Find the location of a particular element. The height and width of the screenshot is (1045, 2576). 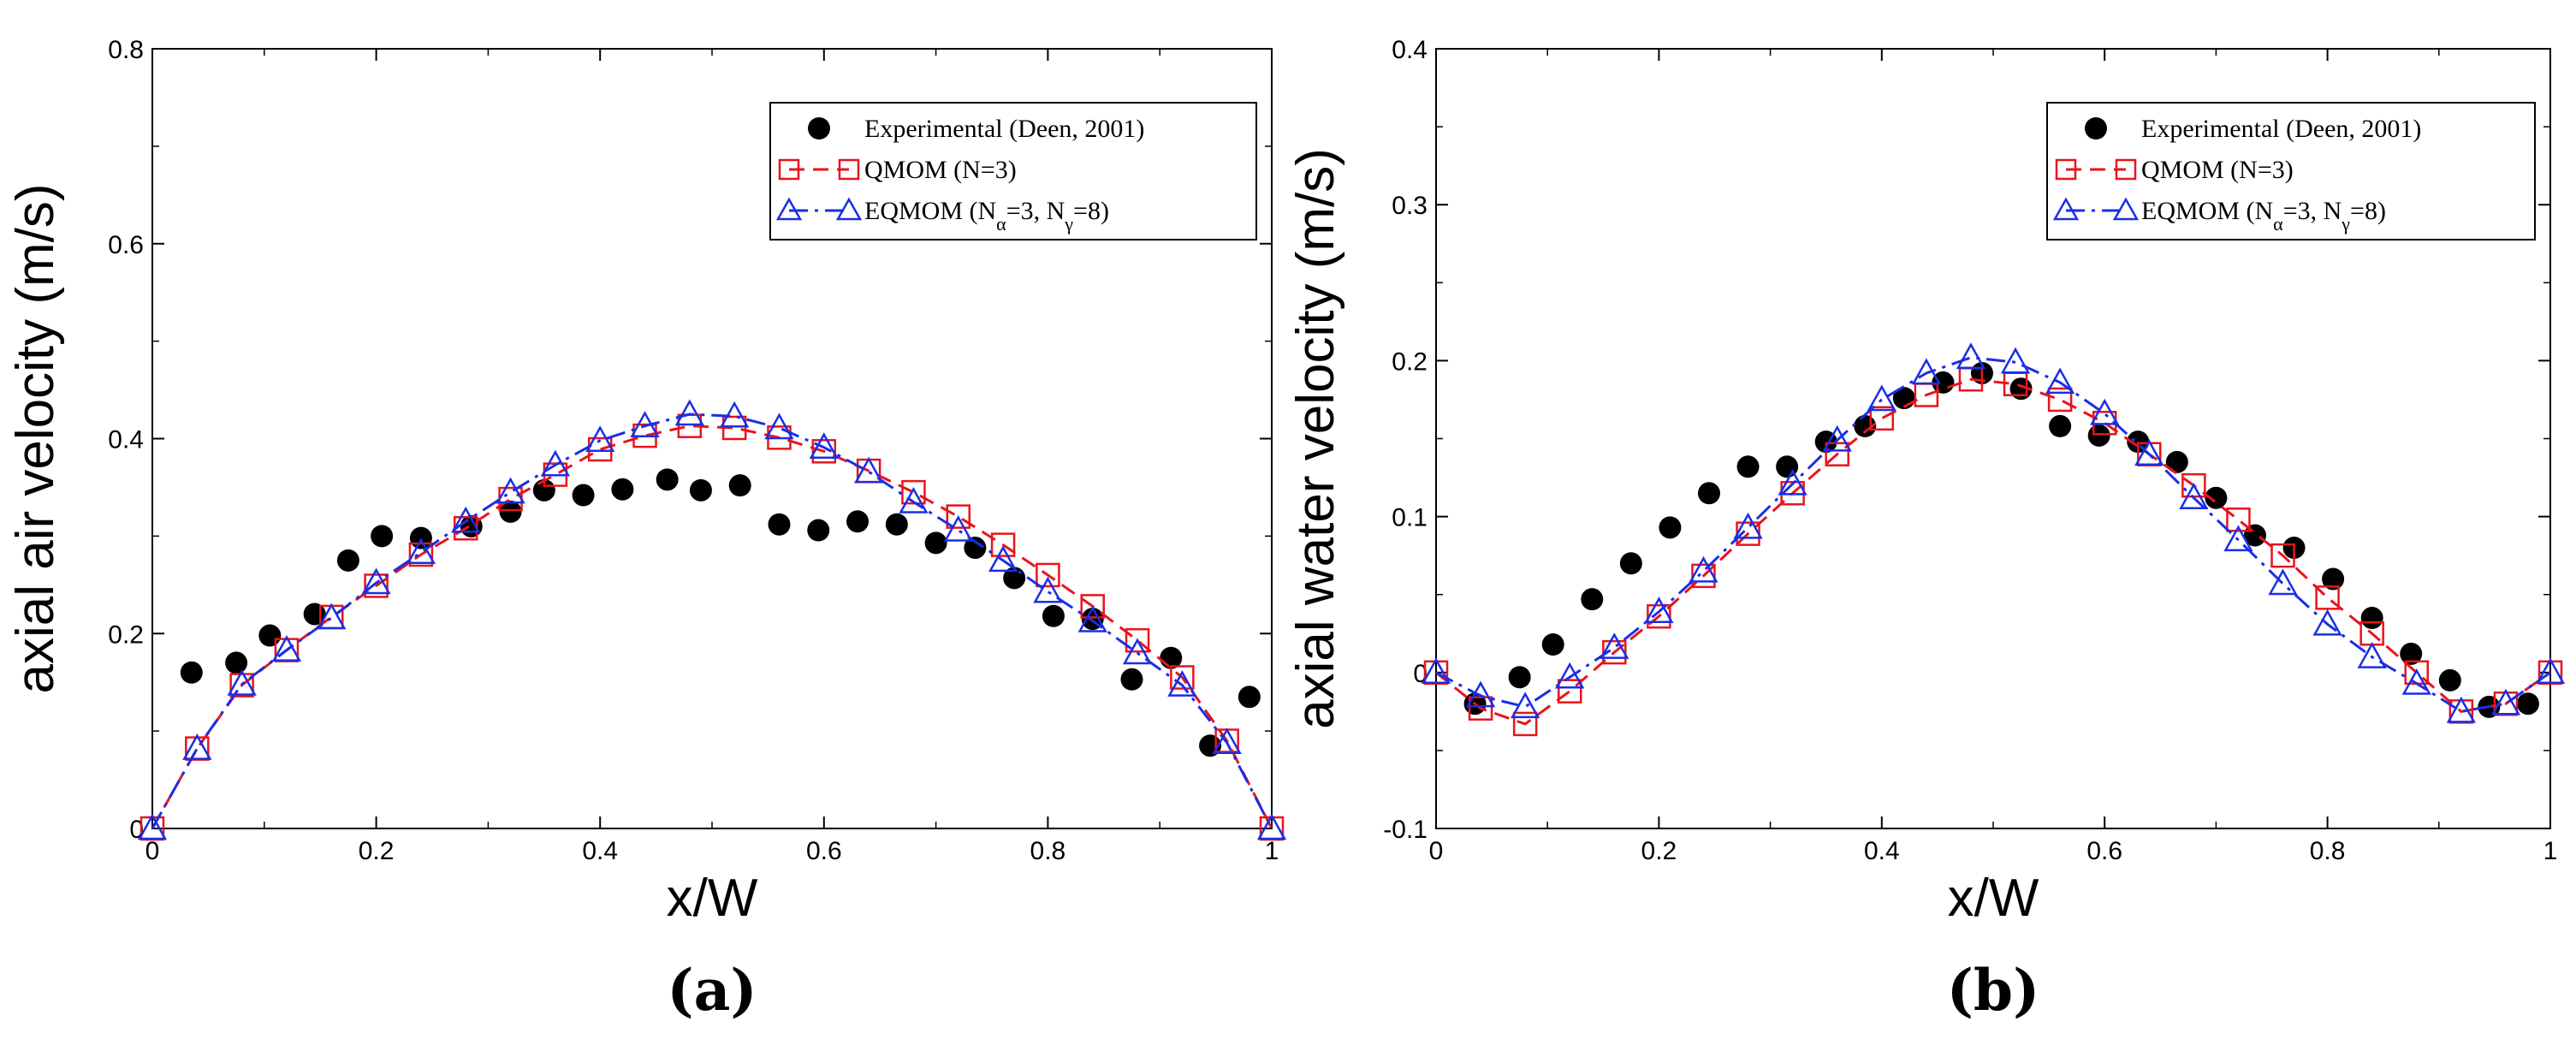

legend-label-part: =8) is located at coordinates (1091, 211).